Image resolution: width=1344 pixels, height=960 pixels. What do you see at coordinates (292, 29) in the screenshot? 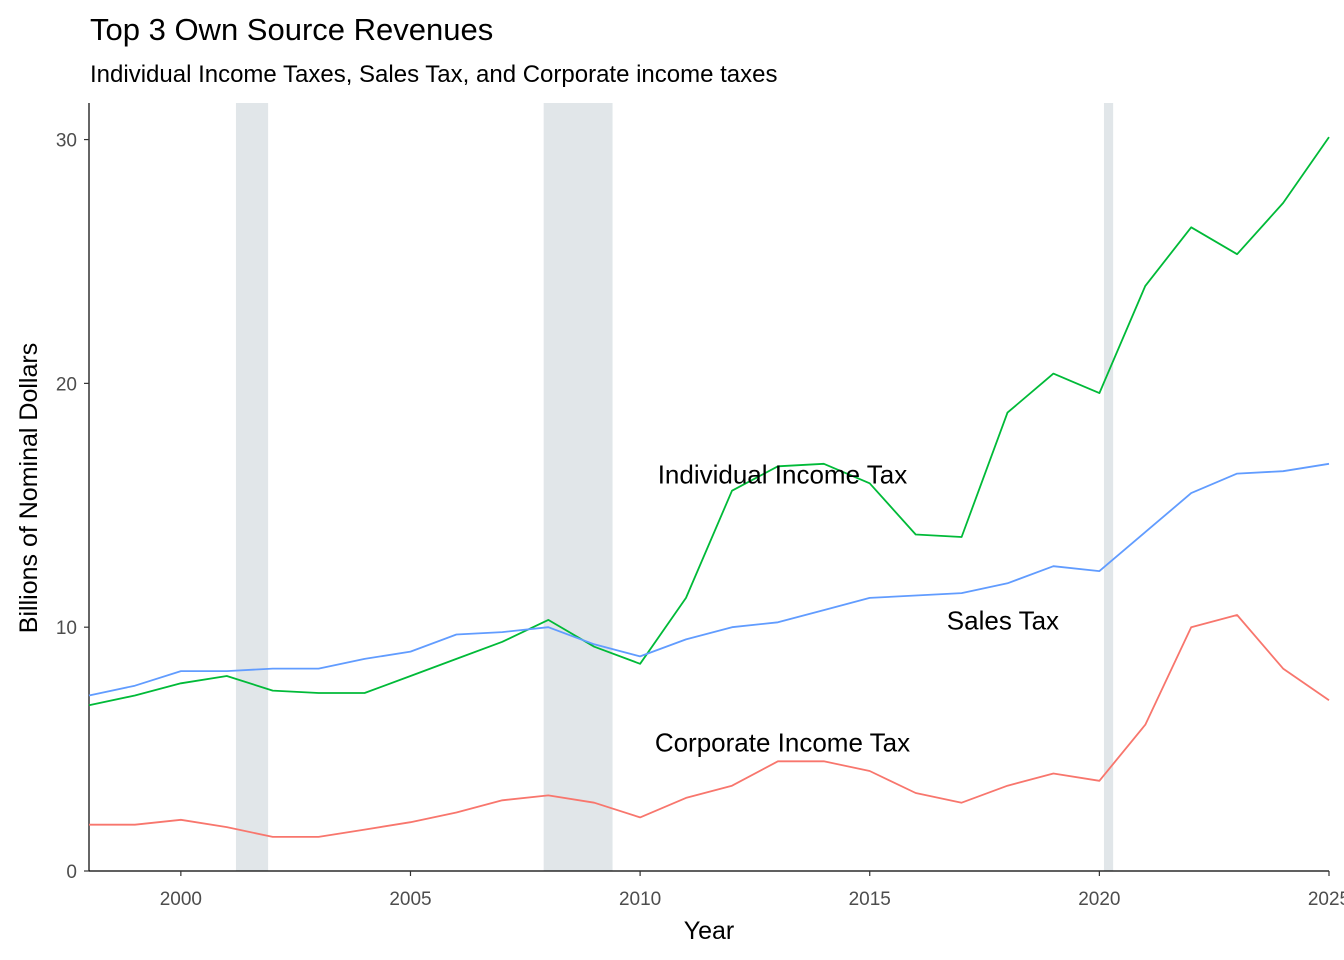
I see `chart-title: Top 3 Own Source Revenues` at bounding box center [292, 29].